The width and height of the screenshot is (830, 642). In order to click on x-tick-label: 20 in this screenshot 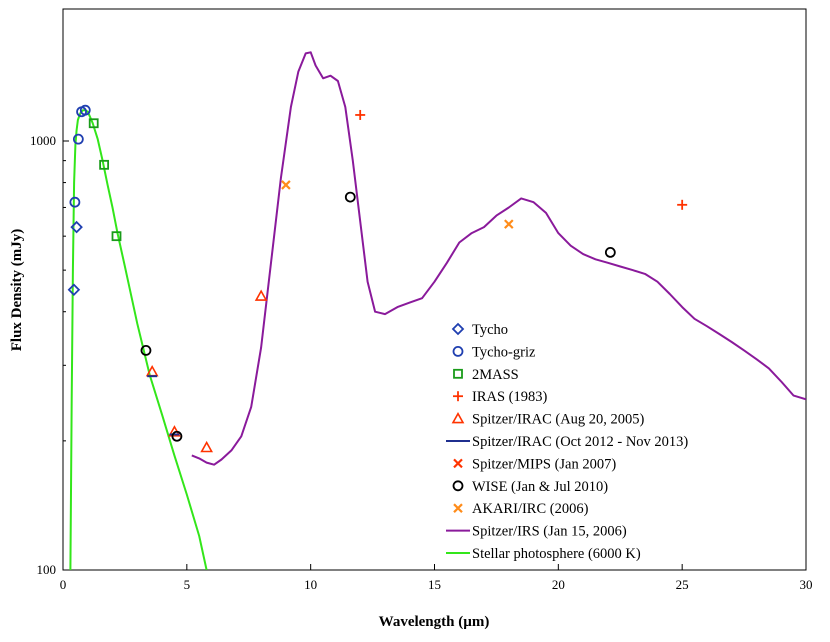, I will do `click(558, 584)`.